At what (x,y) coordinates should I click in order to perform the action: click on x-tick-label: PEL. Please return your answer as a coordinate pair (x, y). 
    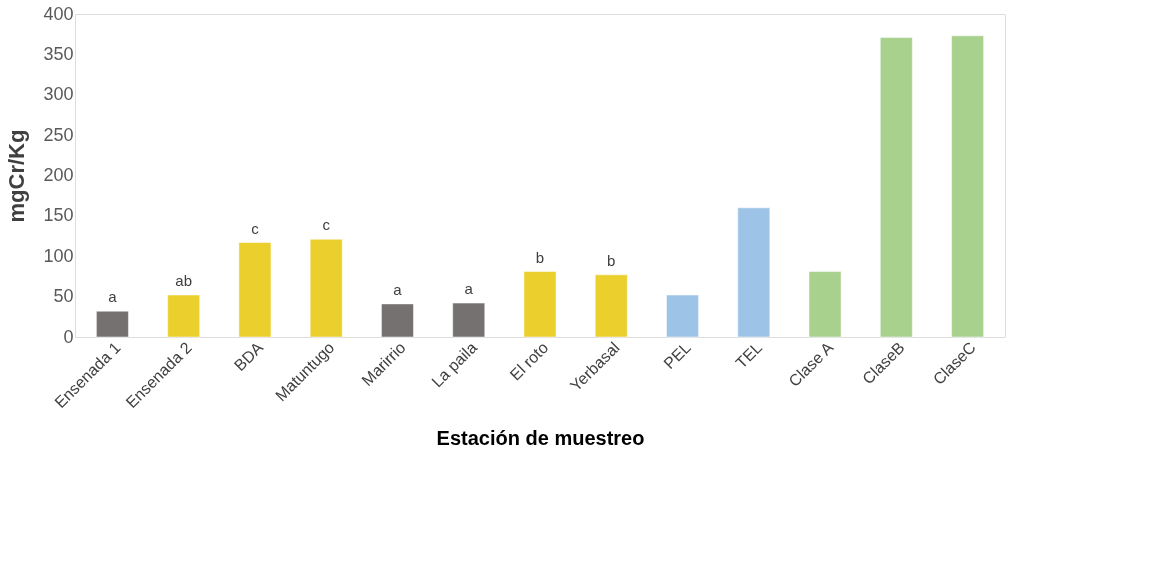
    Looking at the image, I should click on (677, 355).